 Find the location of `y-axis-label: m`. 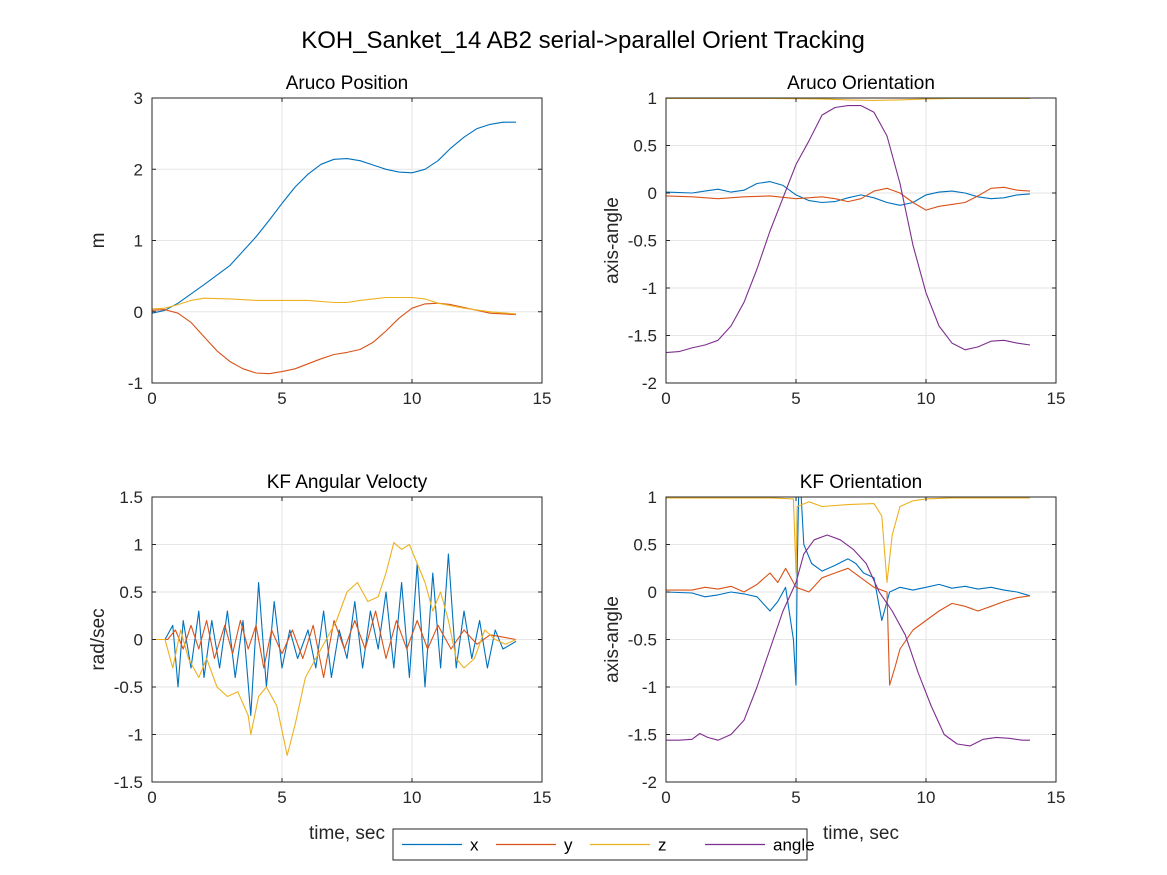

y-axis-label: m is located at coordinates (98, 241).